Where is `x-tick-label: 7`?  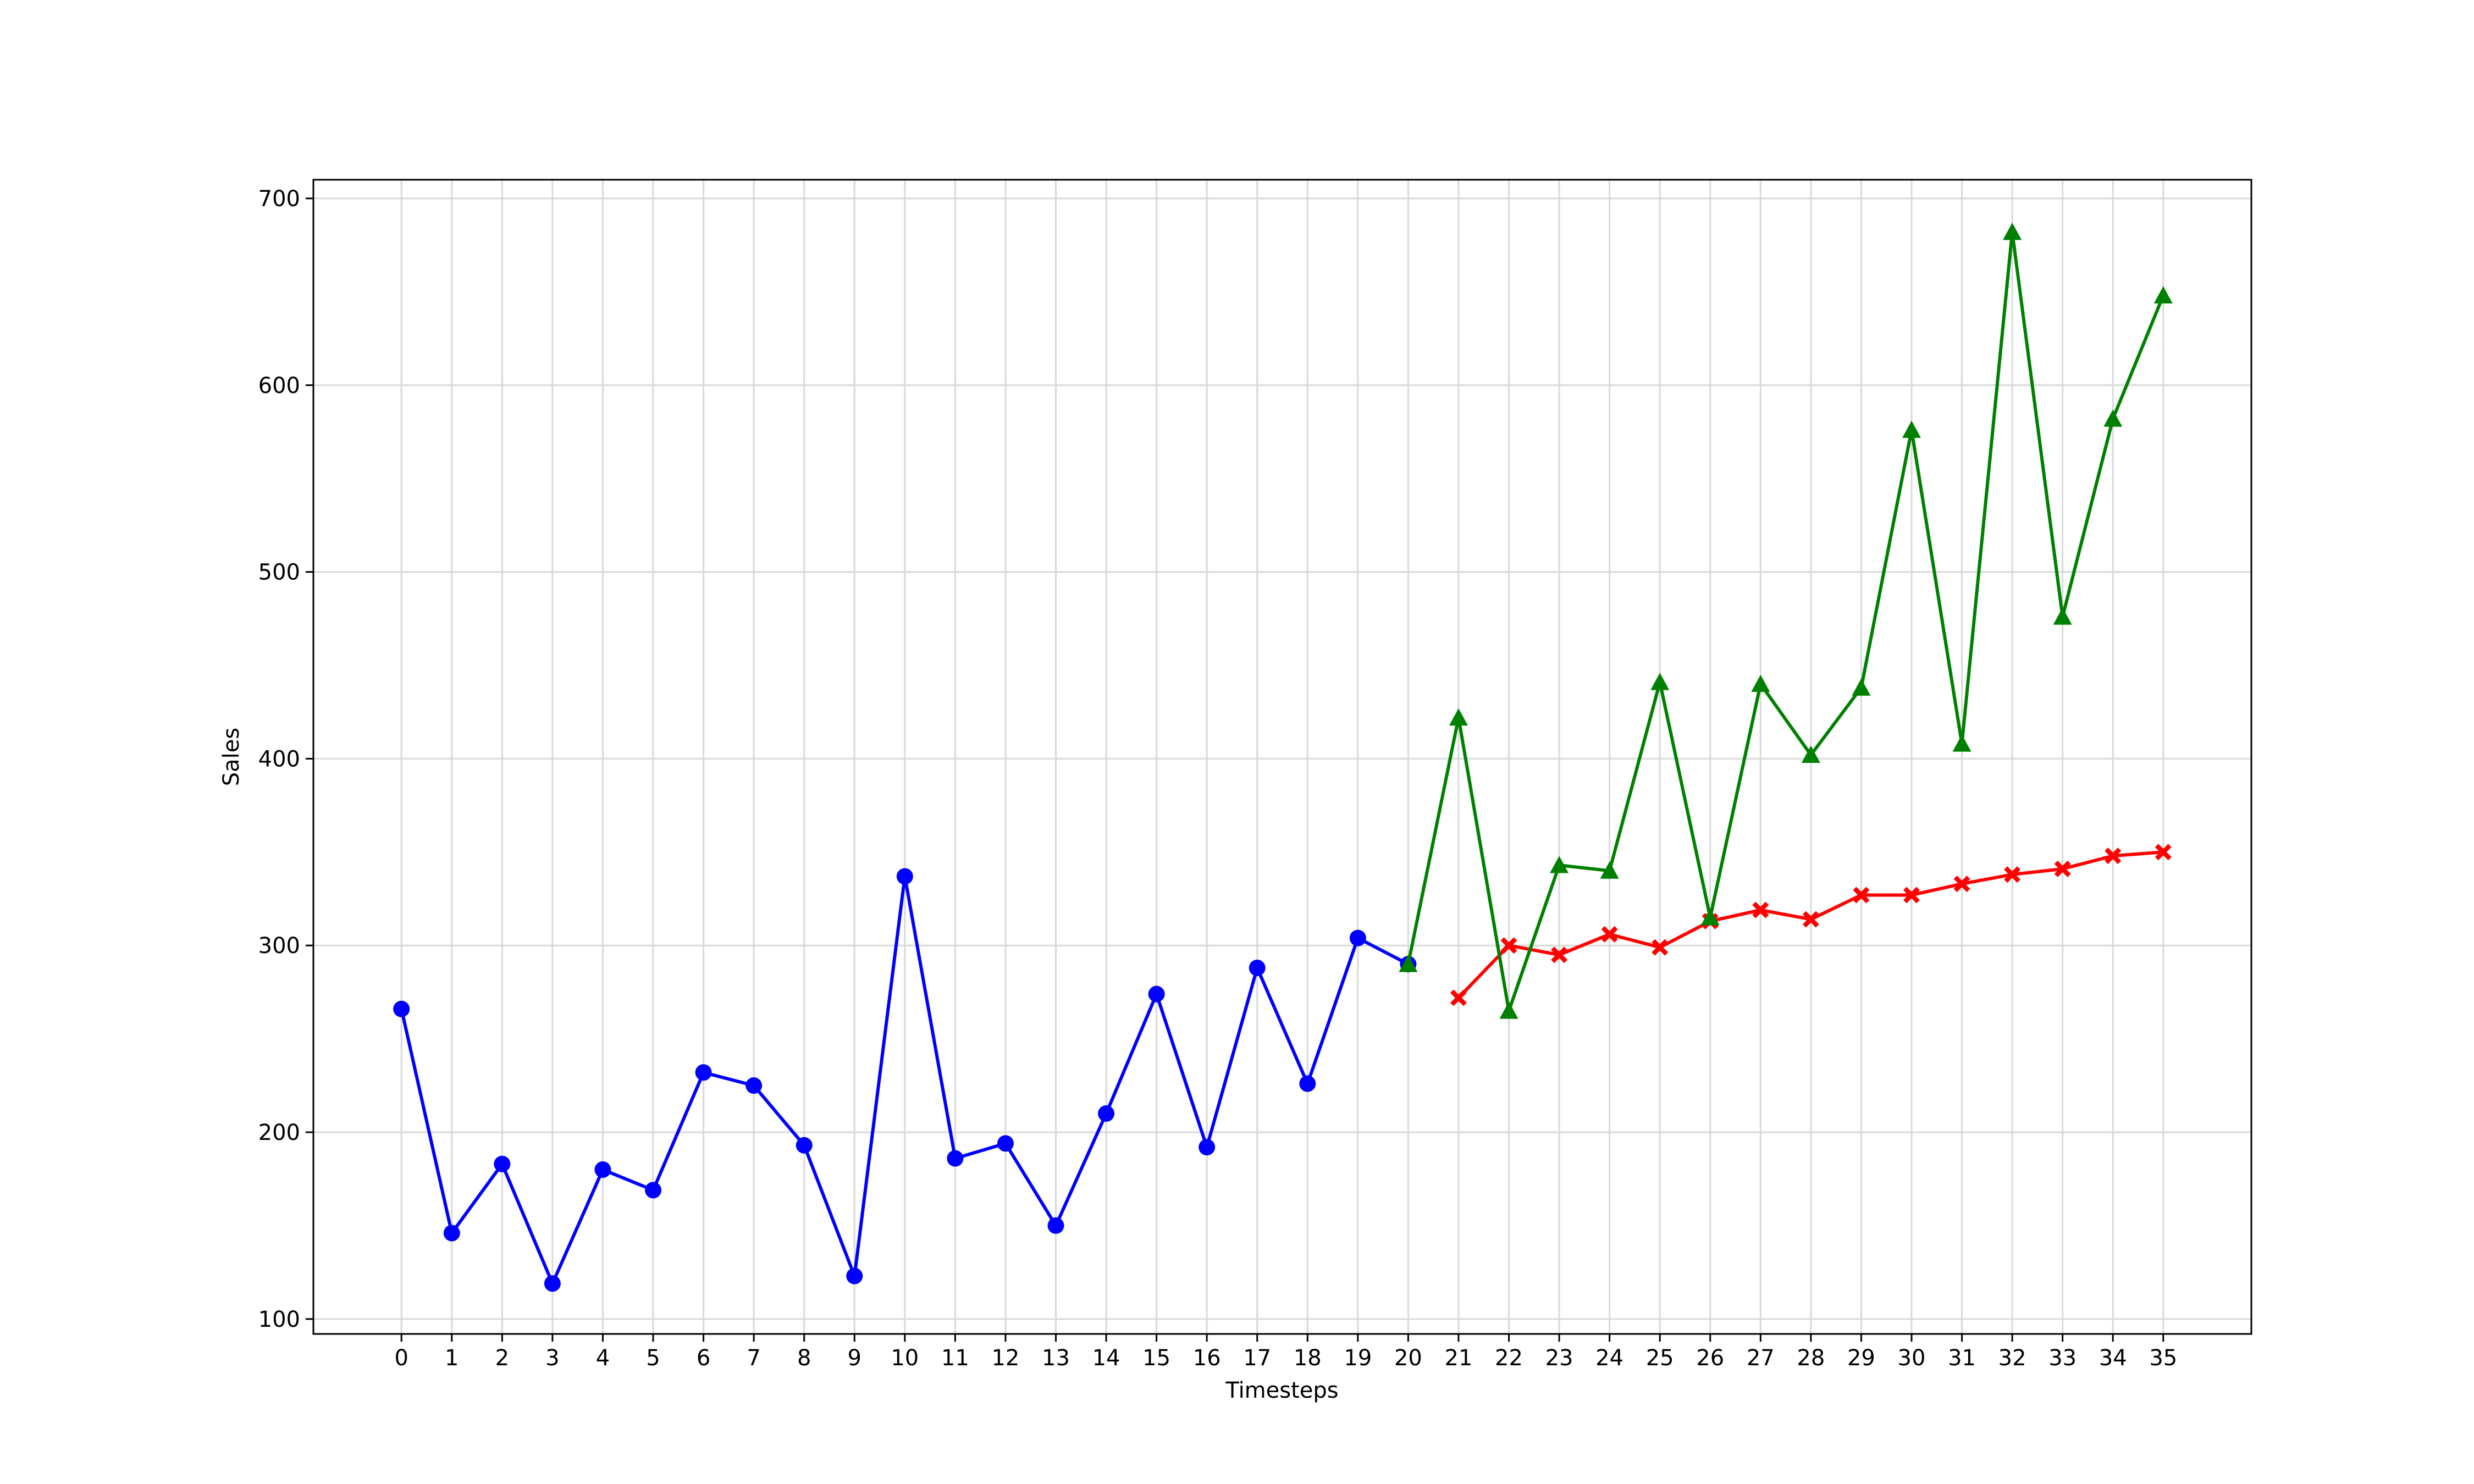 x-tick-label: 7 is located at coordinates (754, 1358).